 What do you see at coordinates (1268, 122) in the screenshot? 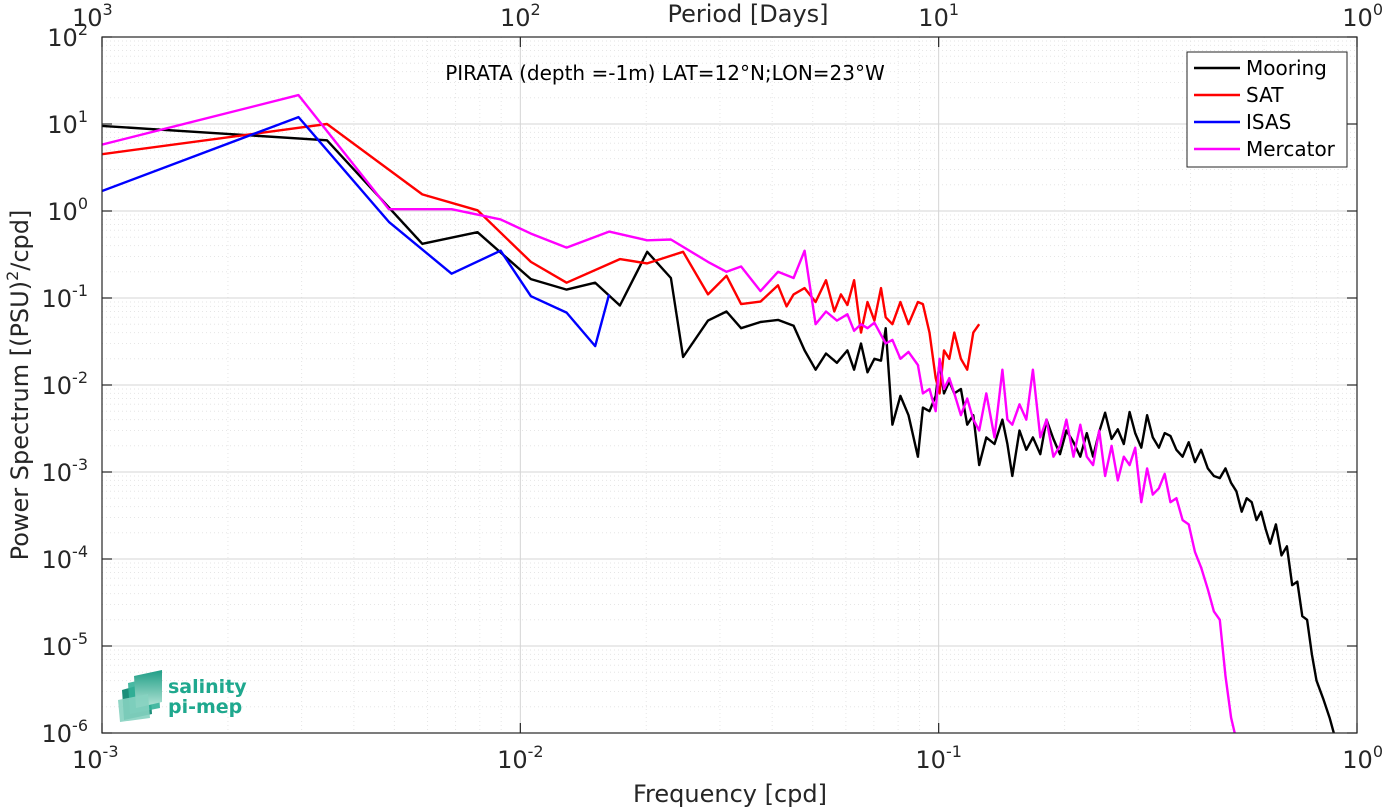
I see `legend-label-isas: ISAS` at bounding box center [1268, 122].